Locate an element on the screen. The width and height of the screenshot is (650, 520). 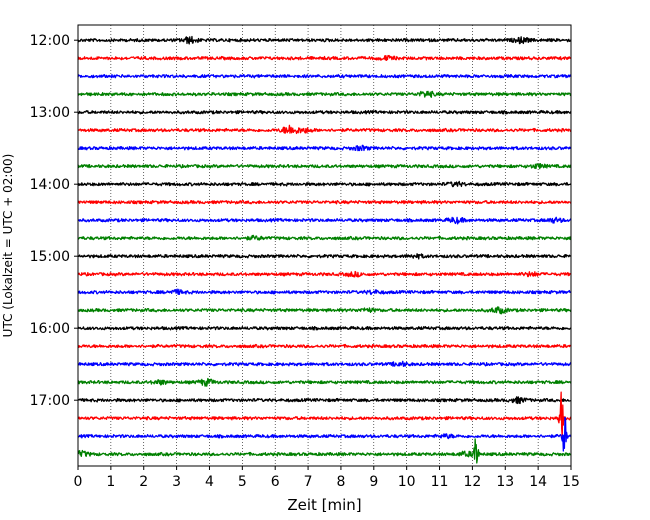
x-tick-label: 3 is located at coordinates (176, 482).